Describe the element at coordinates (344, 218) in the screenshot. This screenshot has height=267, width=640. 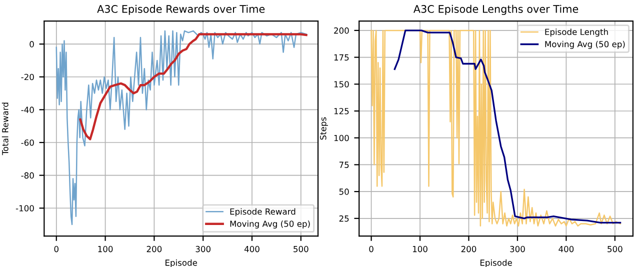
I see `y-tick-label: 25` at that location.